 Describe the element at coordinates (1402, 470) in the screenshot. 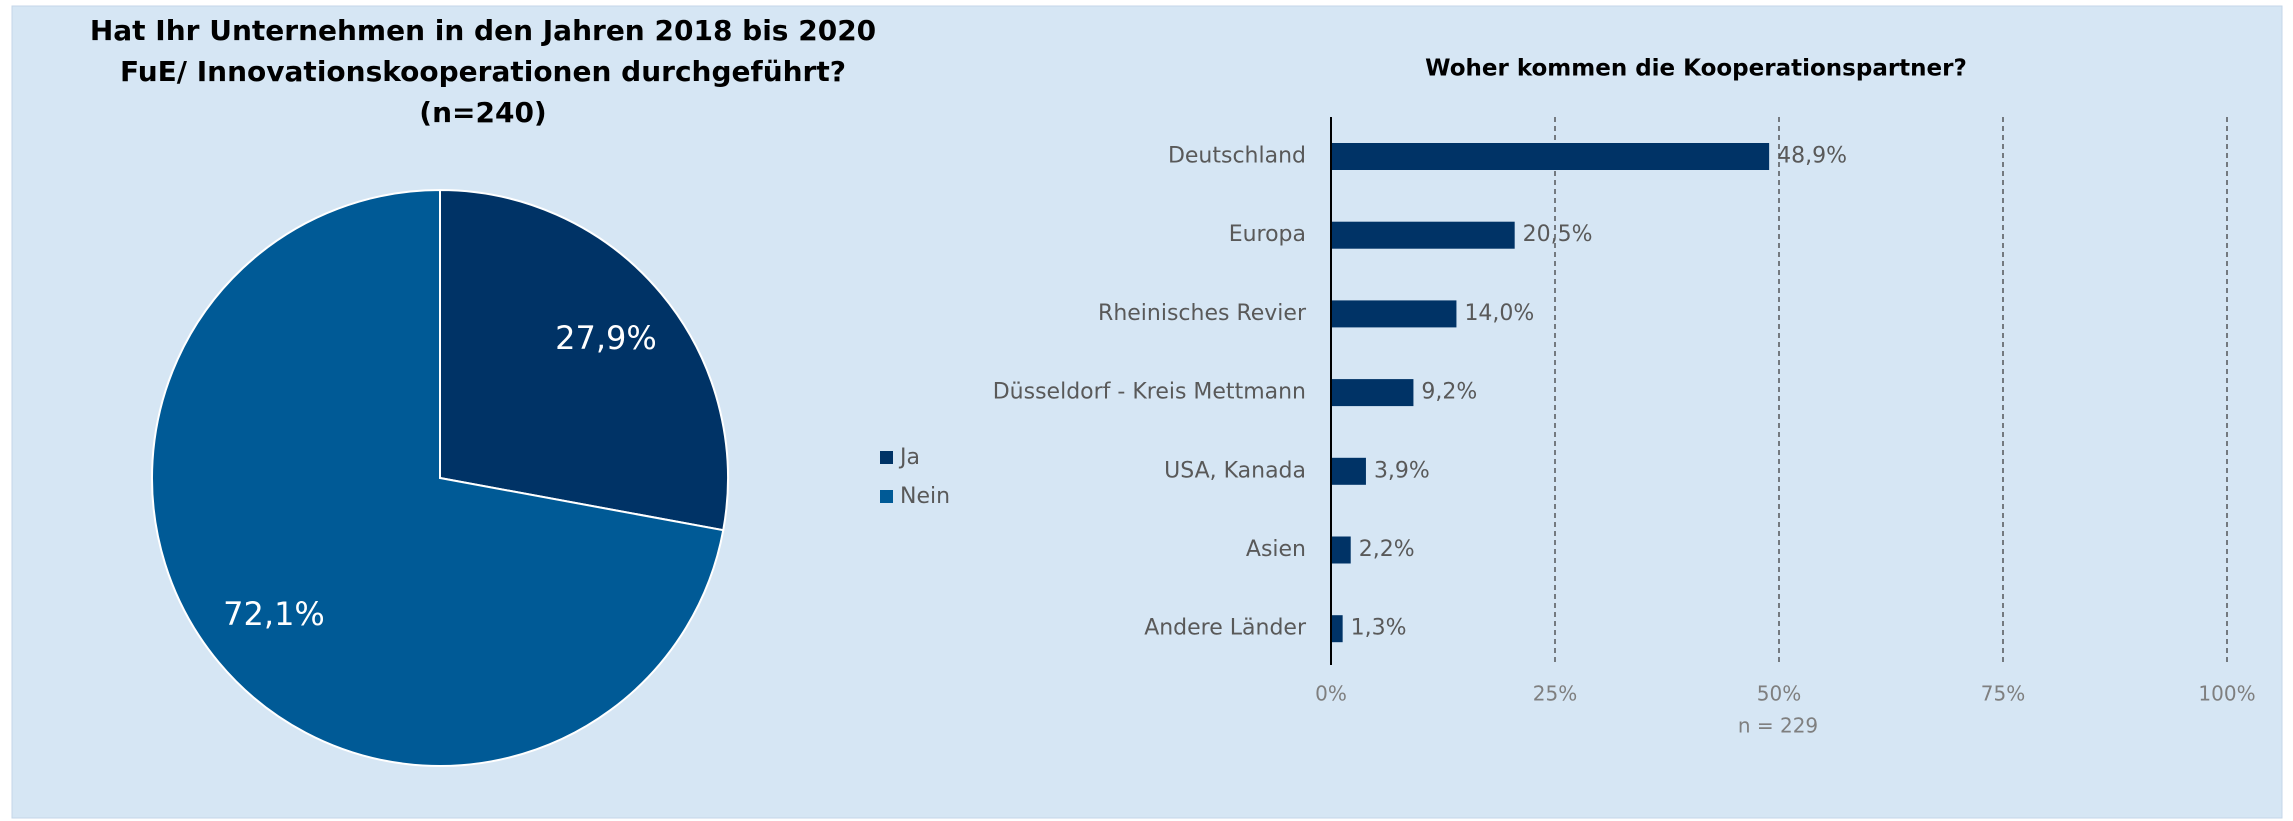

I see `data-label: 3,9%` at that location.